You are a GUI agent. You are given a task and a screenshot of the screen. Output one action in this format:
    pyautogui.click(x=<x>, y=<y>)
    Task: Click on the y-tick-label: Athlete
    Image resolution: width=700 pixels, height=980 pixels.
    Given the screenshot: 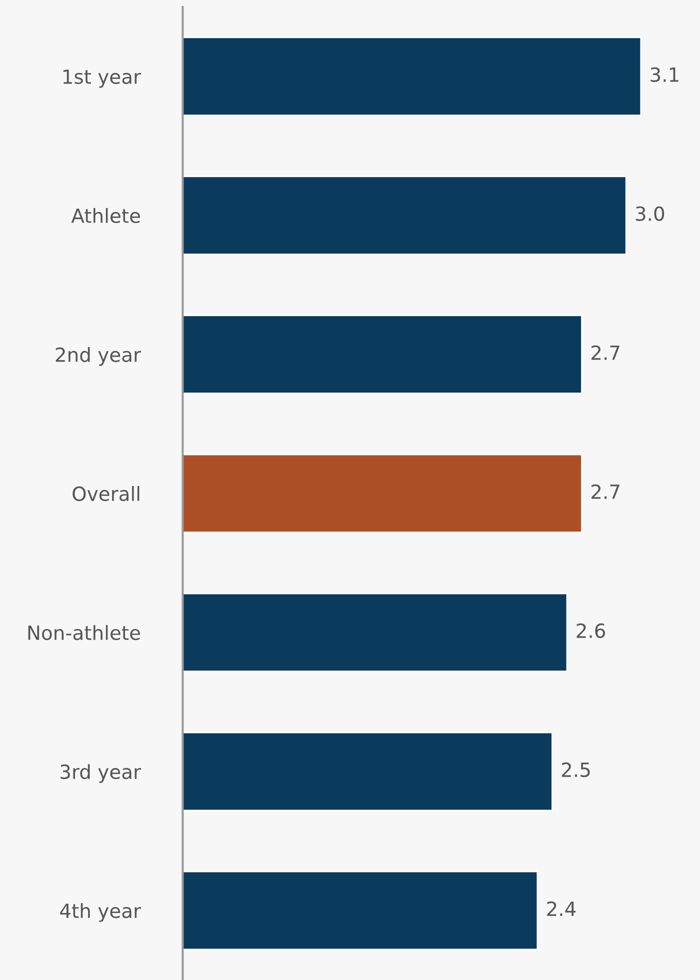 What is the action you would take?
    pyautogui.click(x=105, y=216)
    